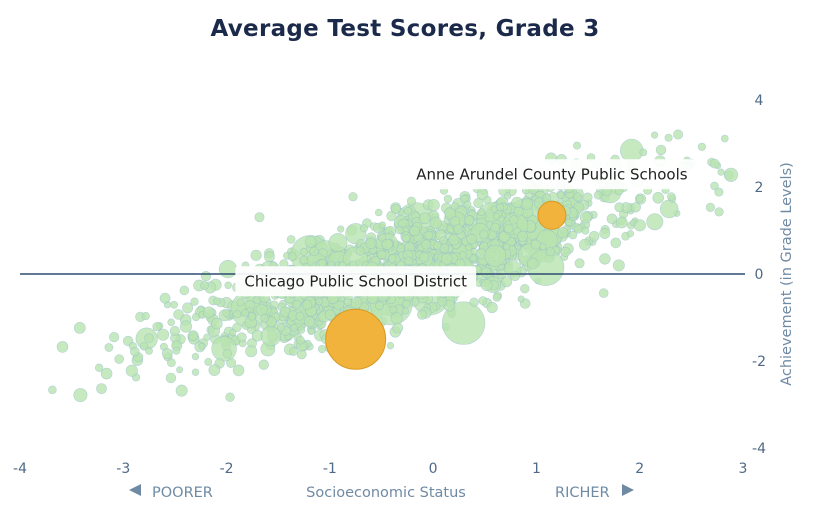 The height and width of the screenshot is (525, 814). I want to click on callout-label: Chicago Public School District, so click(355, 281).